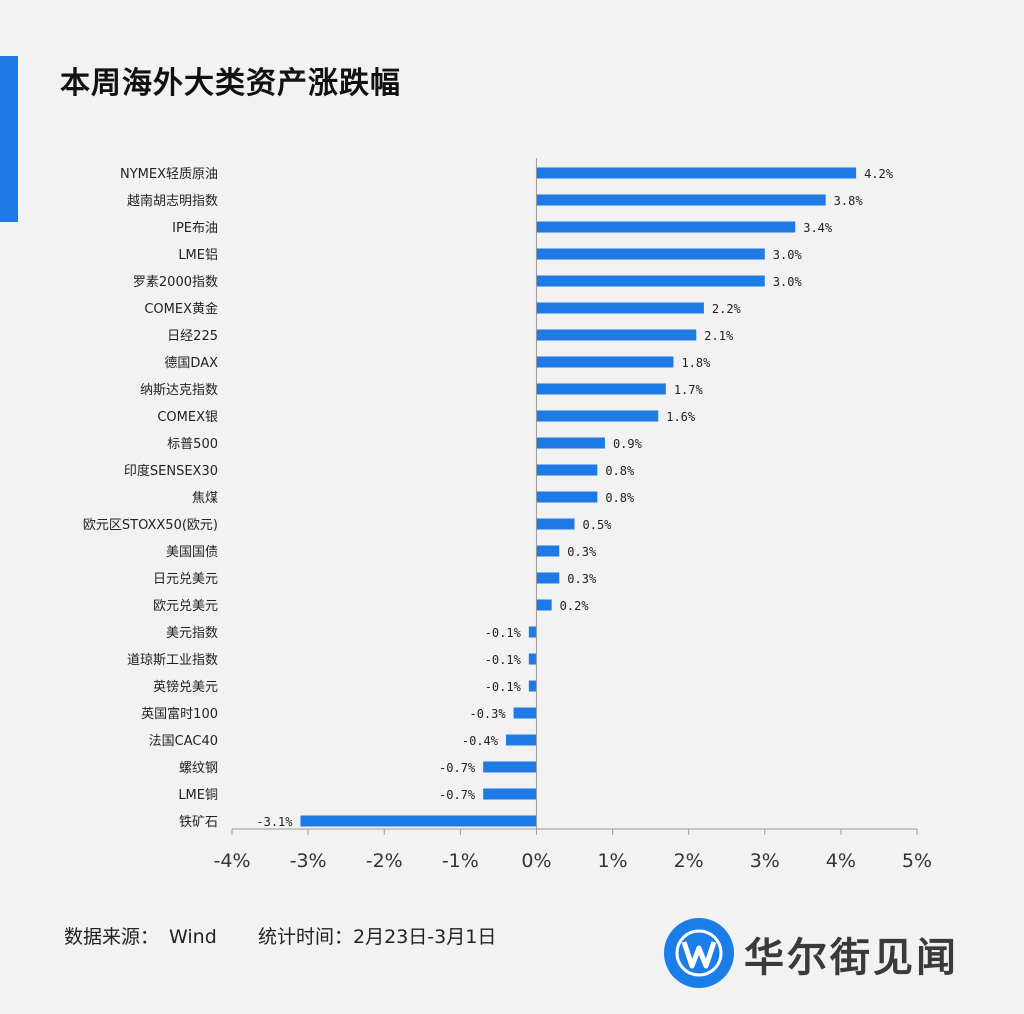 The image size is (1024, 1014). What do you see at coordinates (192, 552) in the screenshot?
I see `category-label: 美国国债` at bounding box center [192, 552].